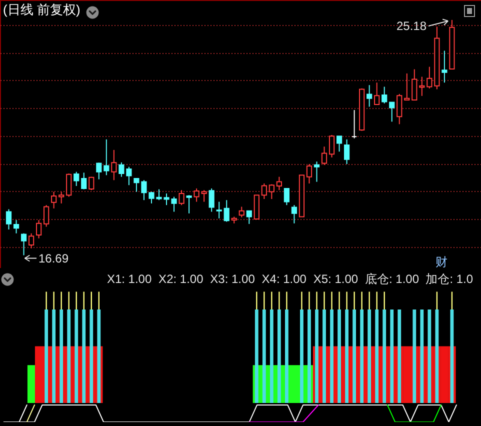  Describe the element at coordinates (181, 279) in the screenshot. I see `text: X2: 1.00` at that location.